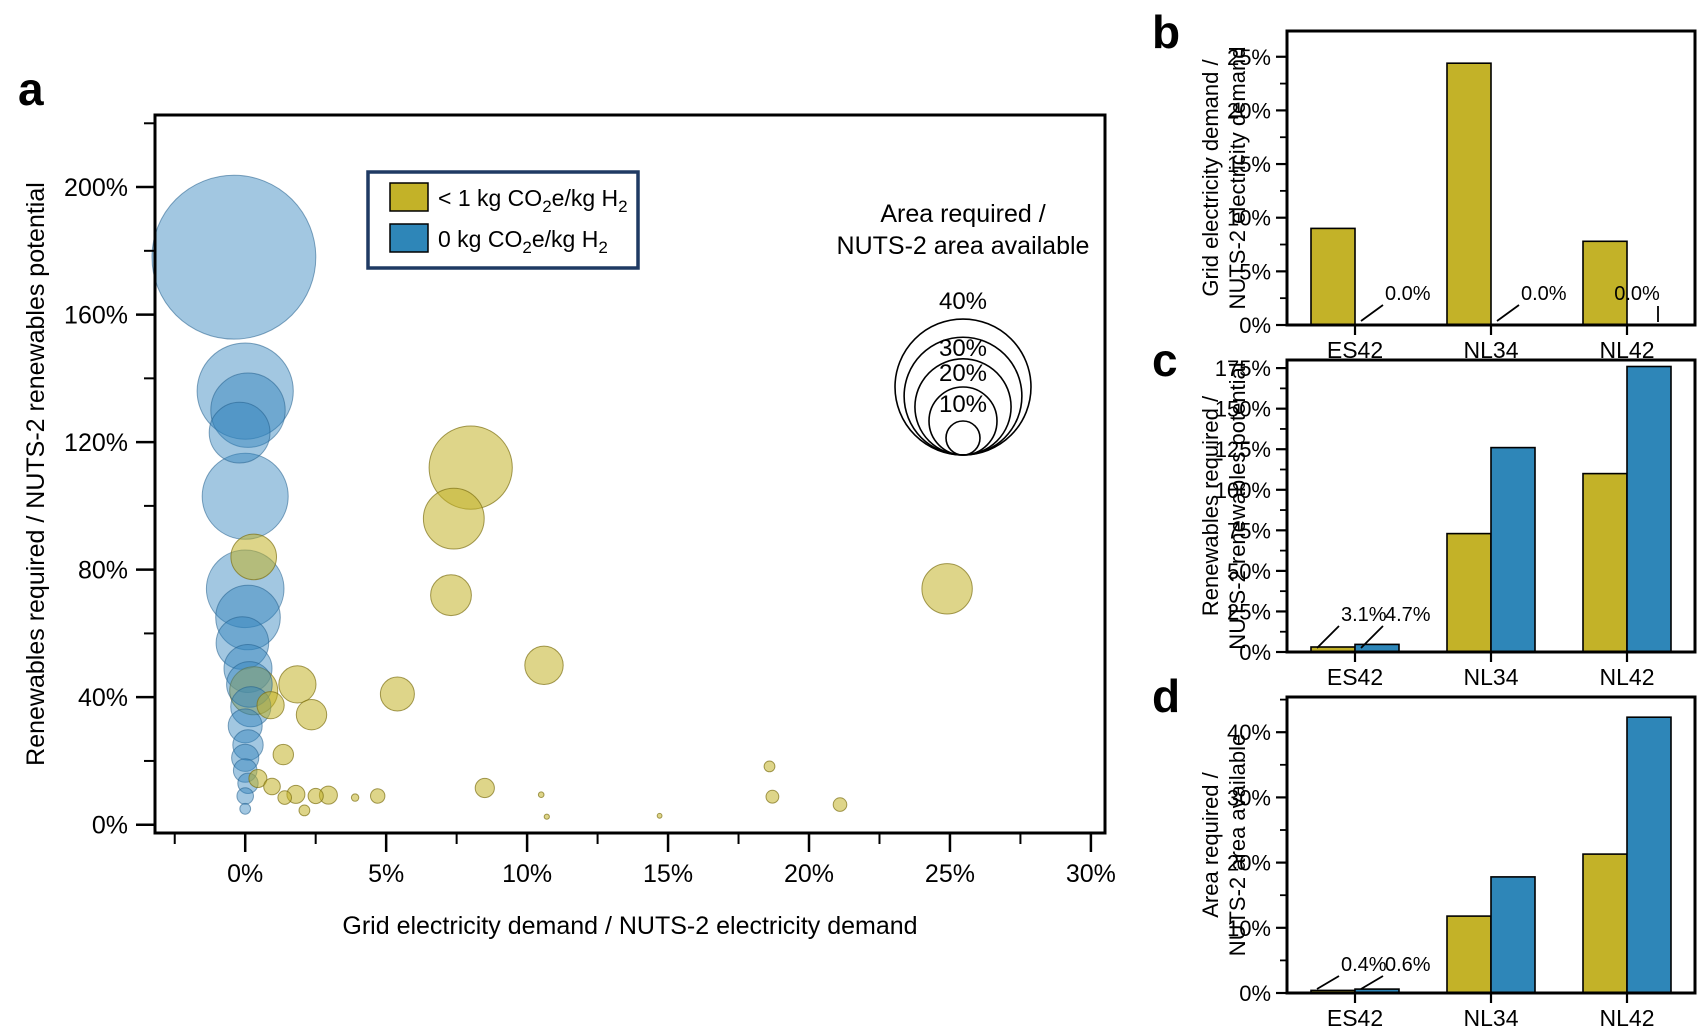 This screenshot has height=1031, width=1704. Describe the element at coordinates (1513, 549) in the screenshot. I see `bar-nl34-blue` at that location.